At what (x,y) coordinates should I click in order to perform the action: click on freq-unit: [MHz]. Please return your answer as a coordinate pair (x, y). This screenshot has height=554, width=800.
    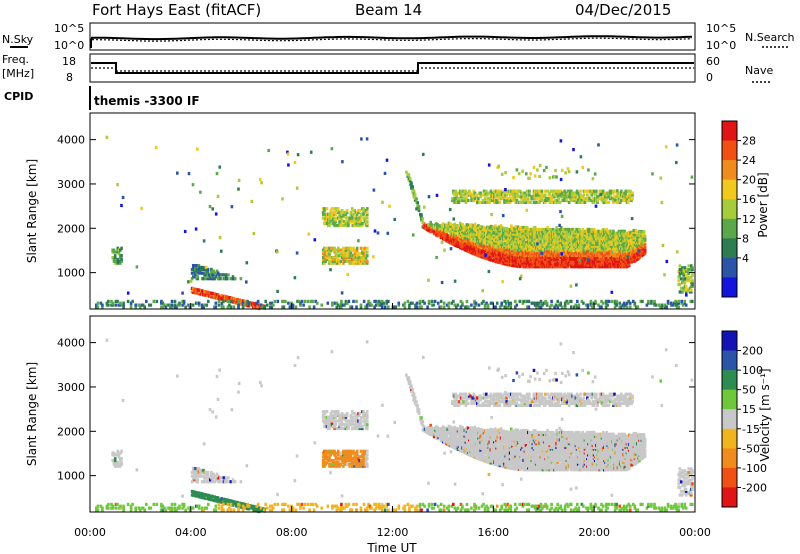
    Looking at the image, I should click on (18, 73).